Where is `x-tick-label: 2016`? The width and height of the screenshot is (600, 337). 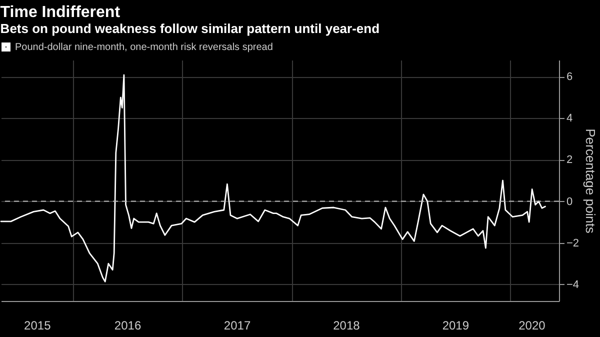
x-tick-label: 2016 is located at coordinates (128, 325).